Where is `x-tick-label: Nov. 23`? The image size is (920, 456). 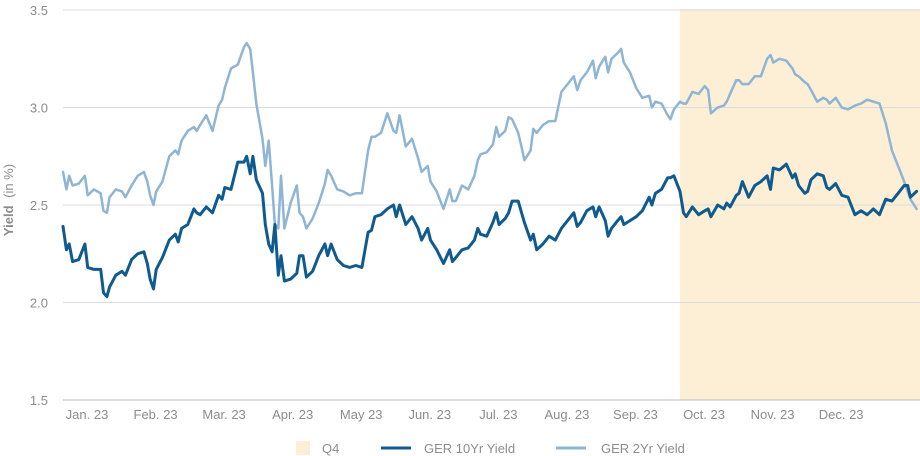 x-tick-label: Nov. 23 is located at coordinates (773, 414).